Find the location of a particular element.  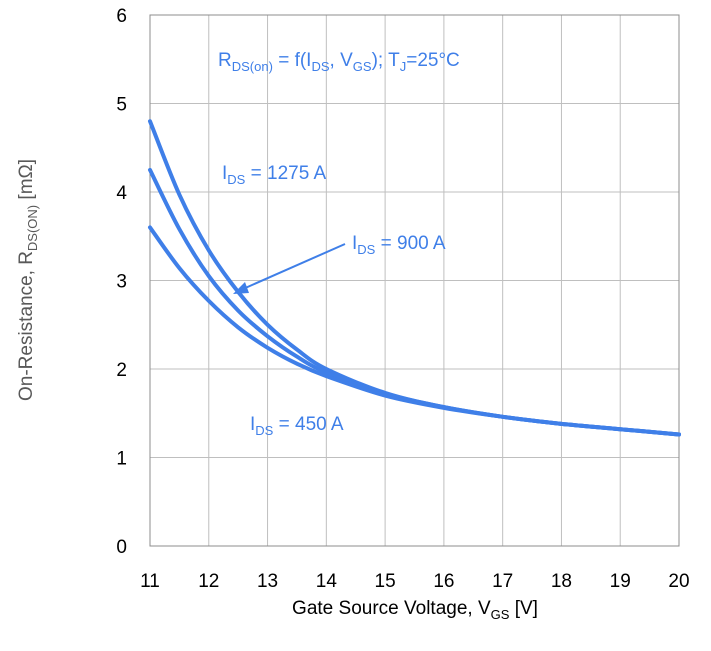

x-tick-label: 19 is located at coordinates (620, 581).